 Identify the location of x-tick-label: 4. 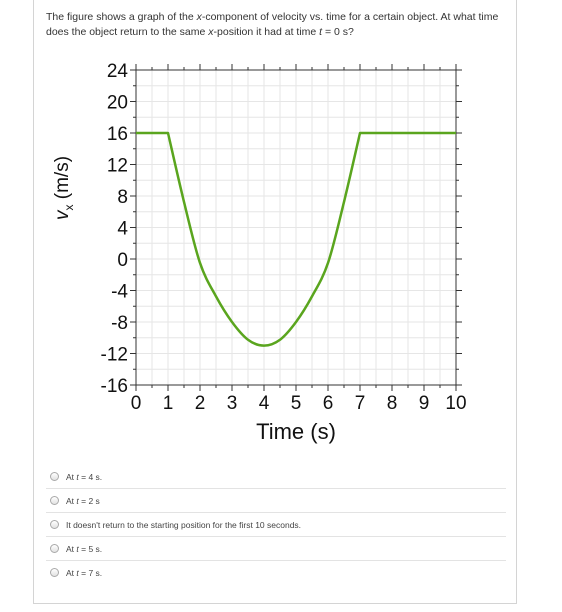
(264, 403).